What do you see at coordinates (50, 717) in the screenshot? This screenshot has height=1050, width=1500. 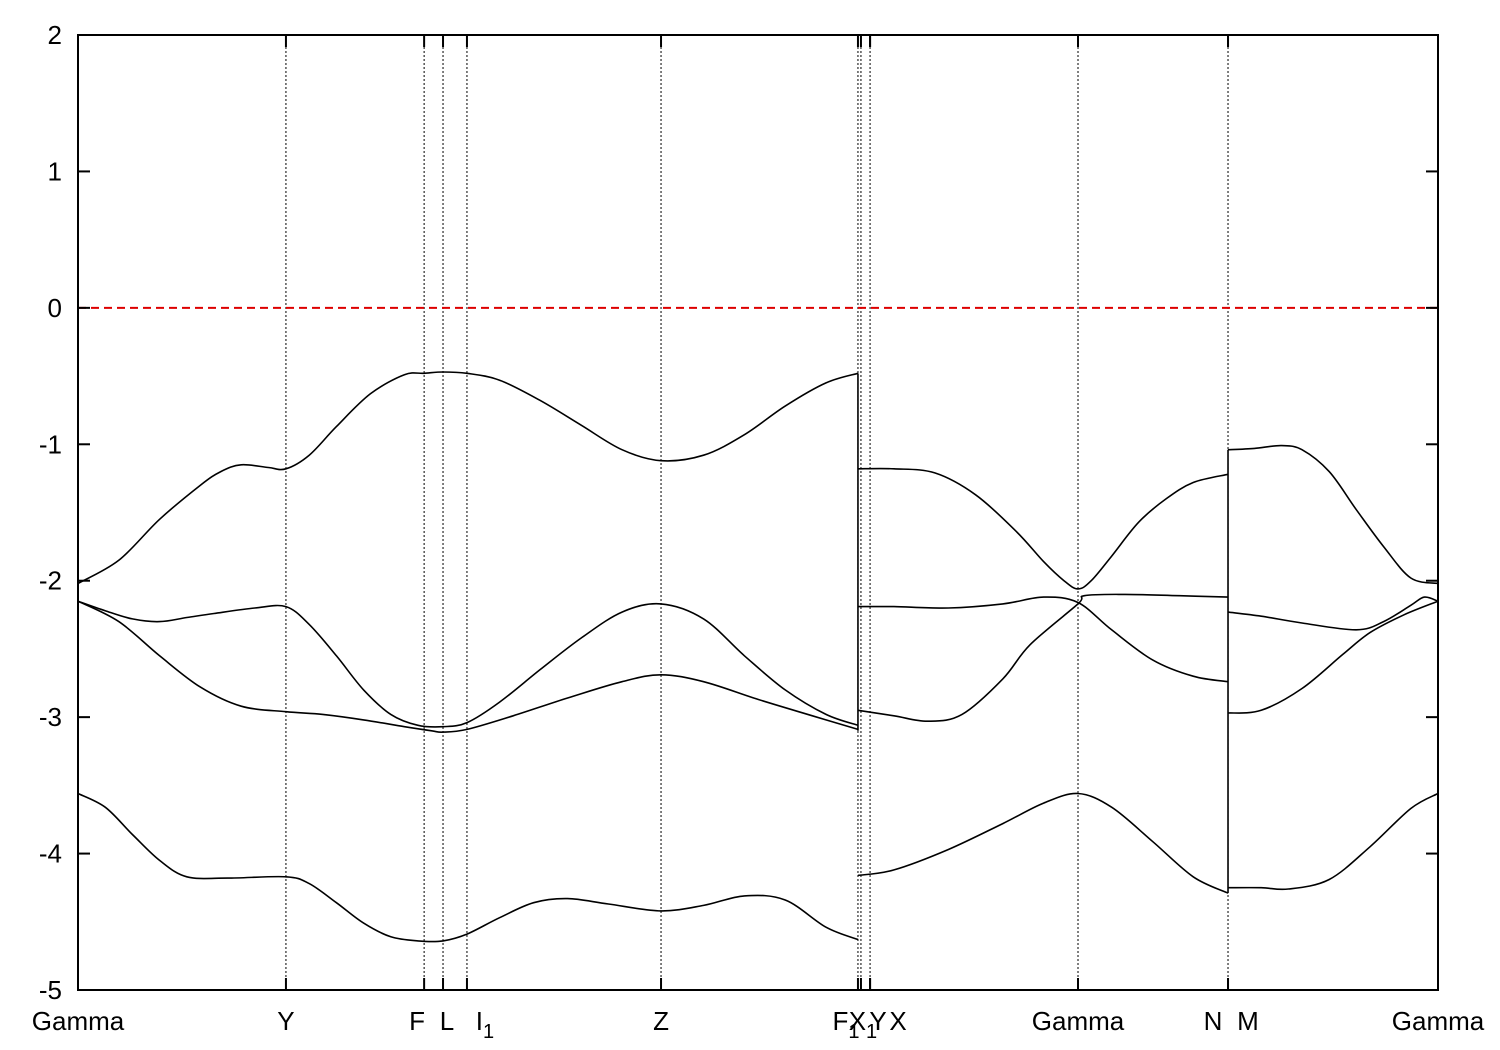 I see `y-tick-label: -3` at bounding box center [50, 717].